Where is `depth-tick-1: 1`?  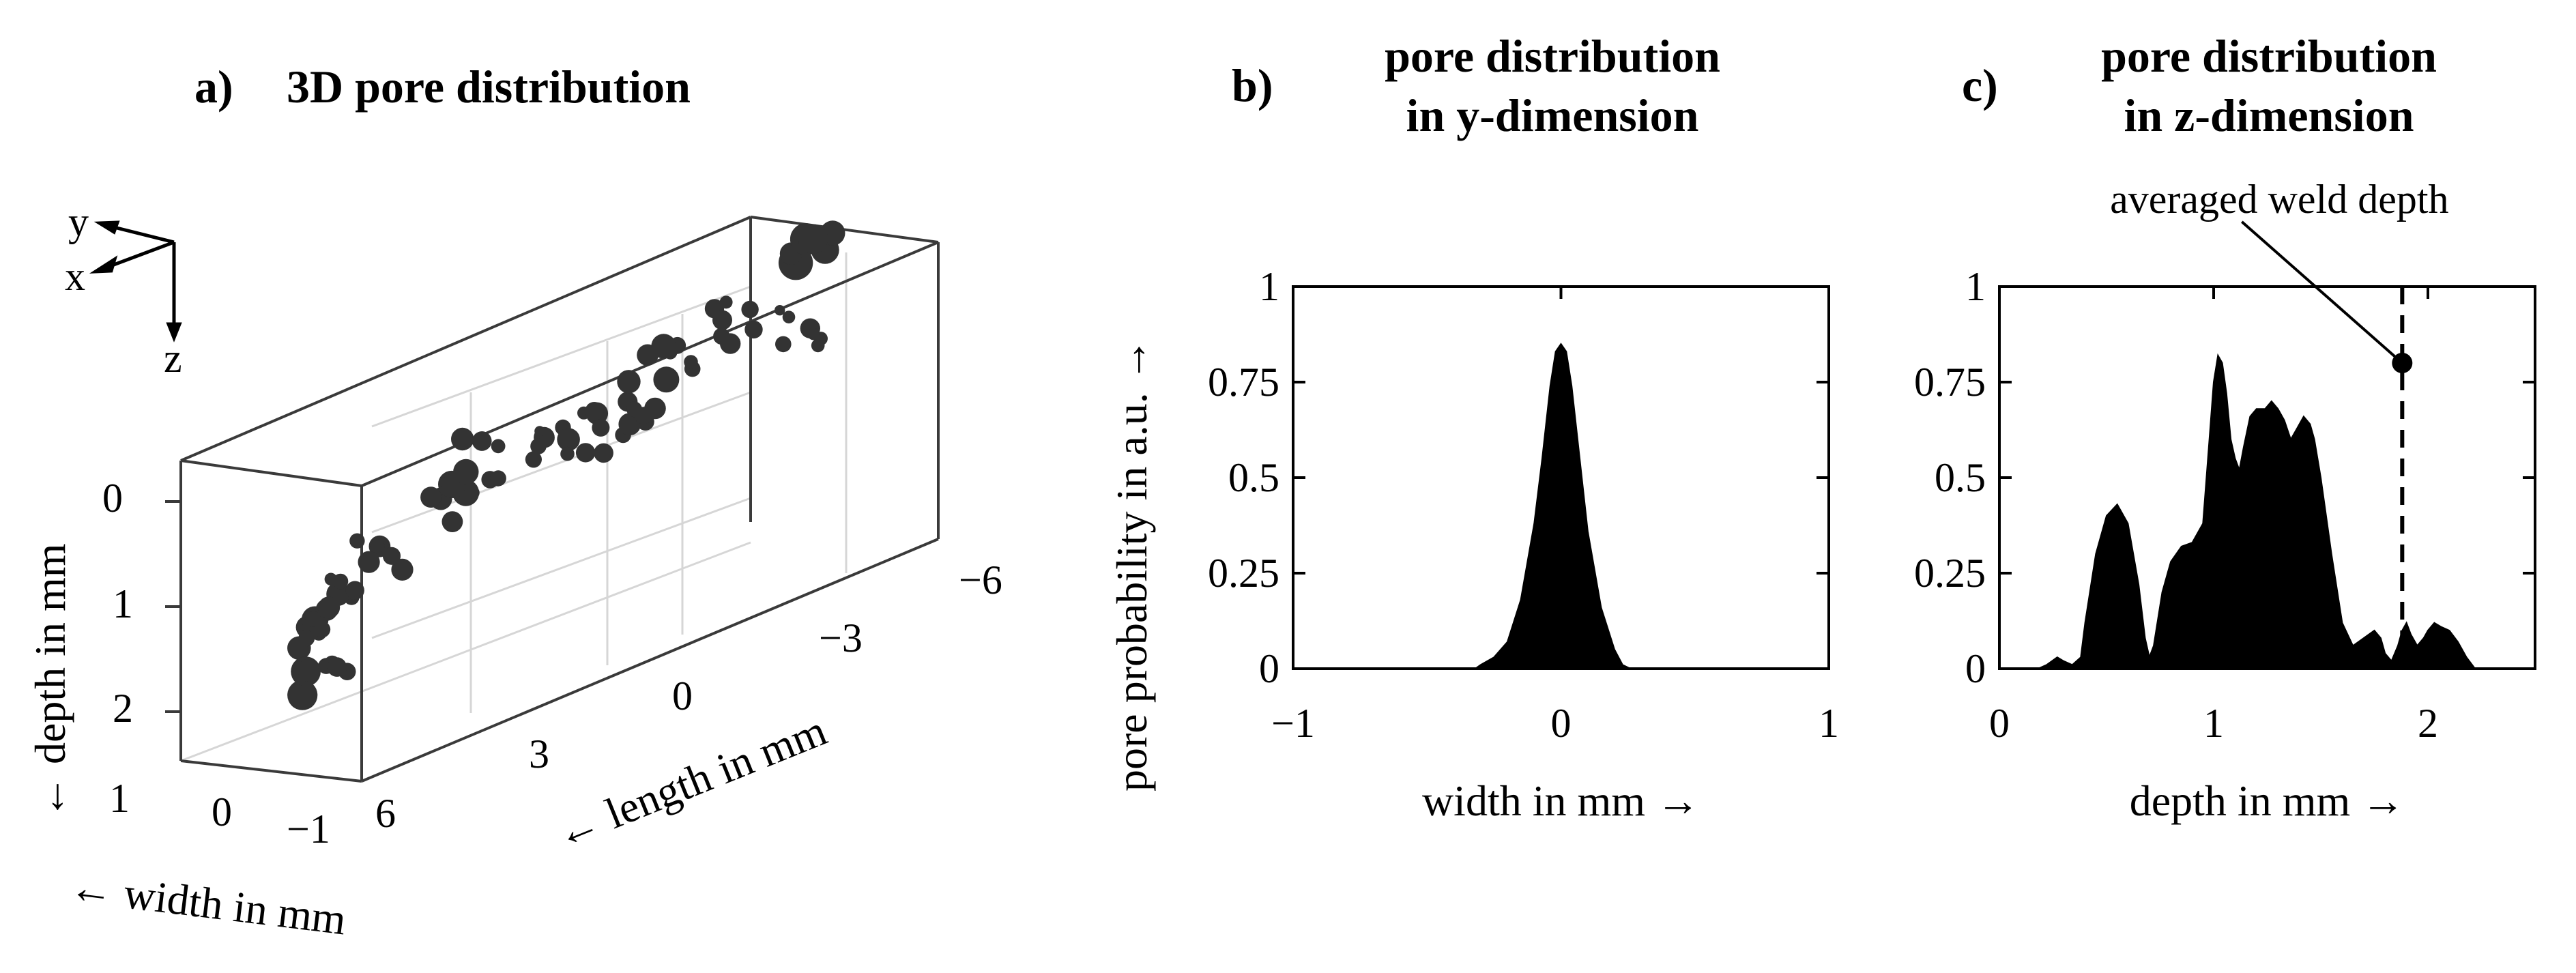
depth-tick-1: 1 is located at coordinates (123, 604).